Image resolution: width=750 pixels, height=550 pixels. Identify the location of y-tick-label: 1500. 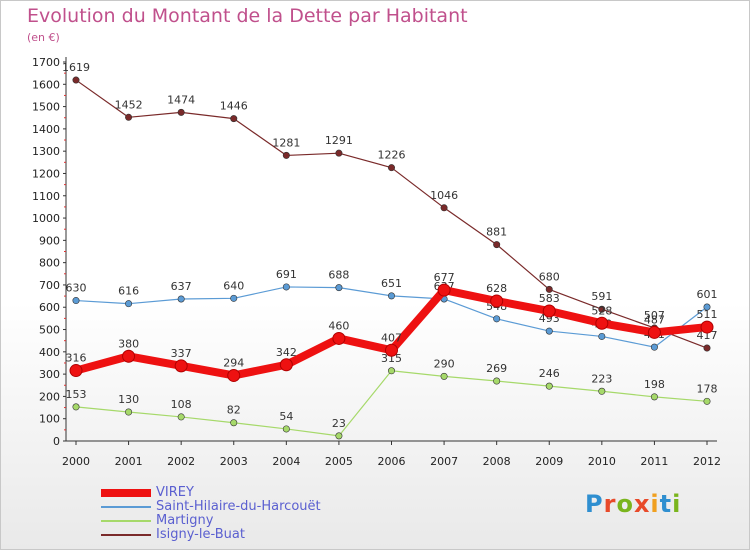
(46, 107).